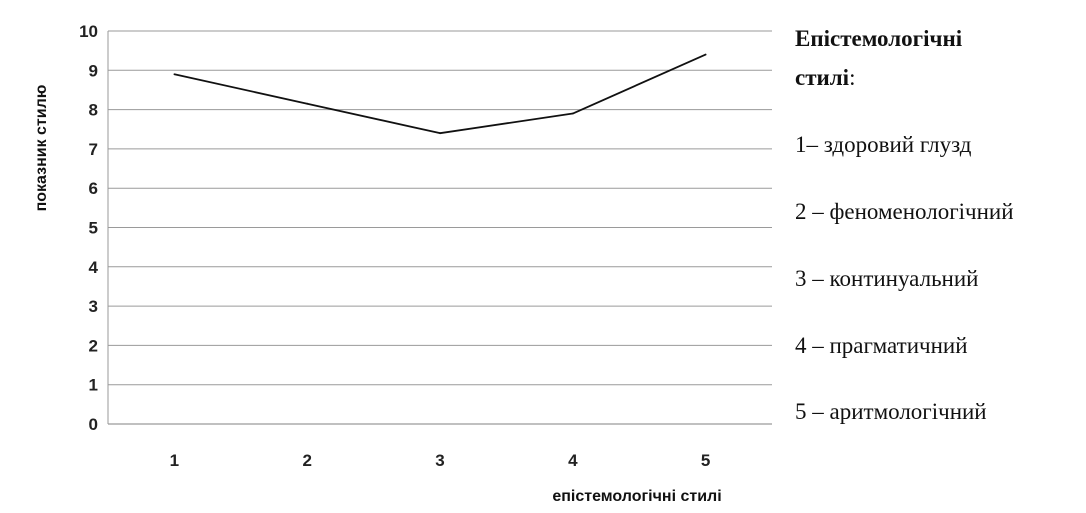 This screenshot has height=513, width=1086. Describe the element at coordinates (825, 77) in the screenshot. I see `legend-title-line-2: стилі:` at that location.